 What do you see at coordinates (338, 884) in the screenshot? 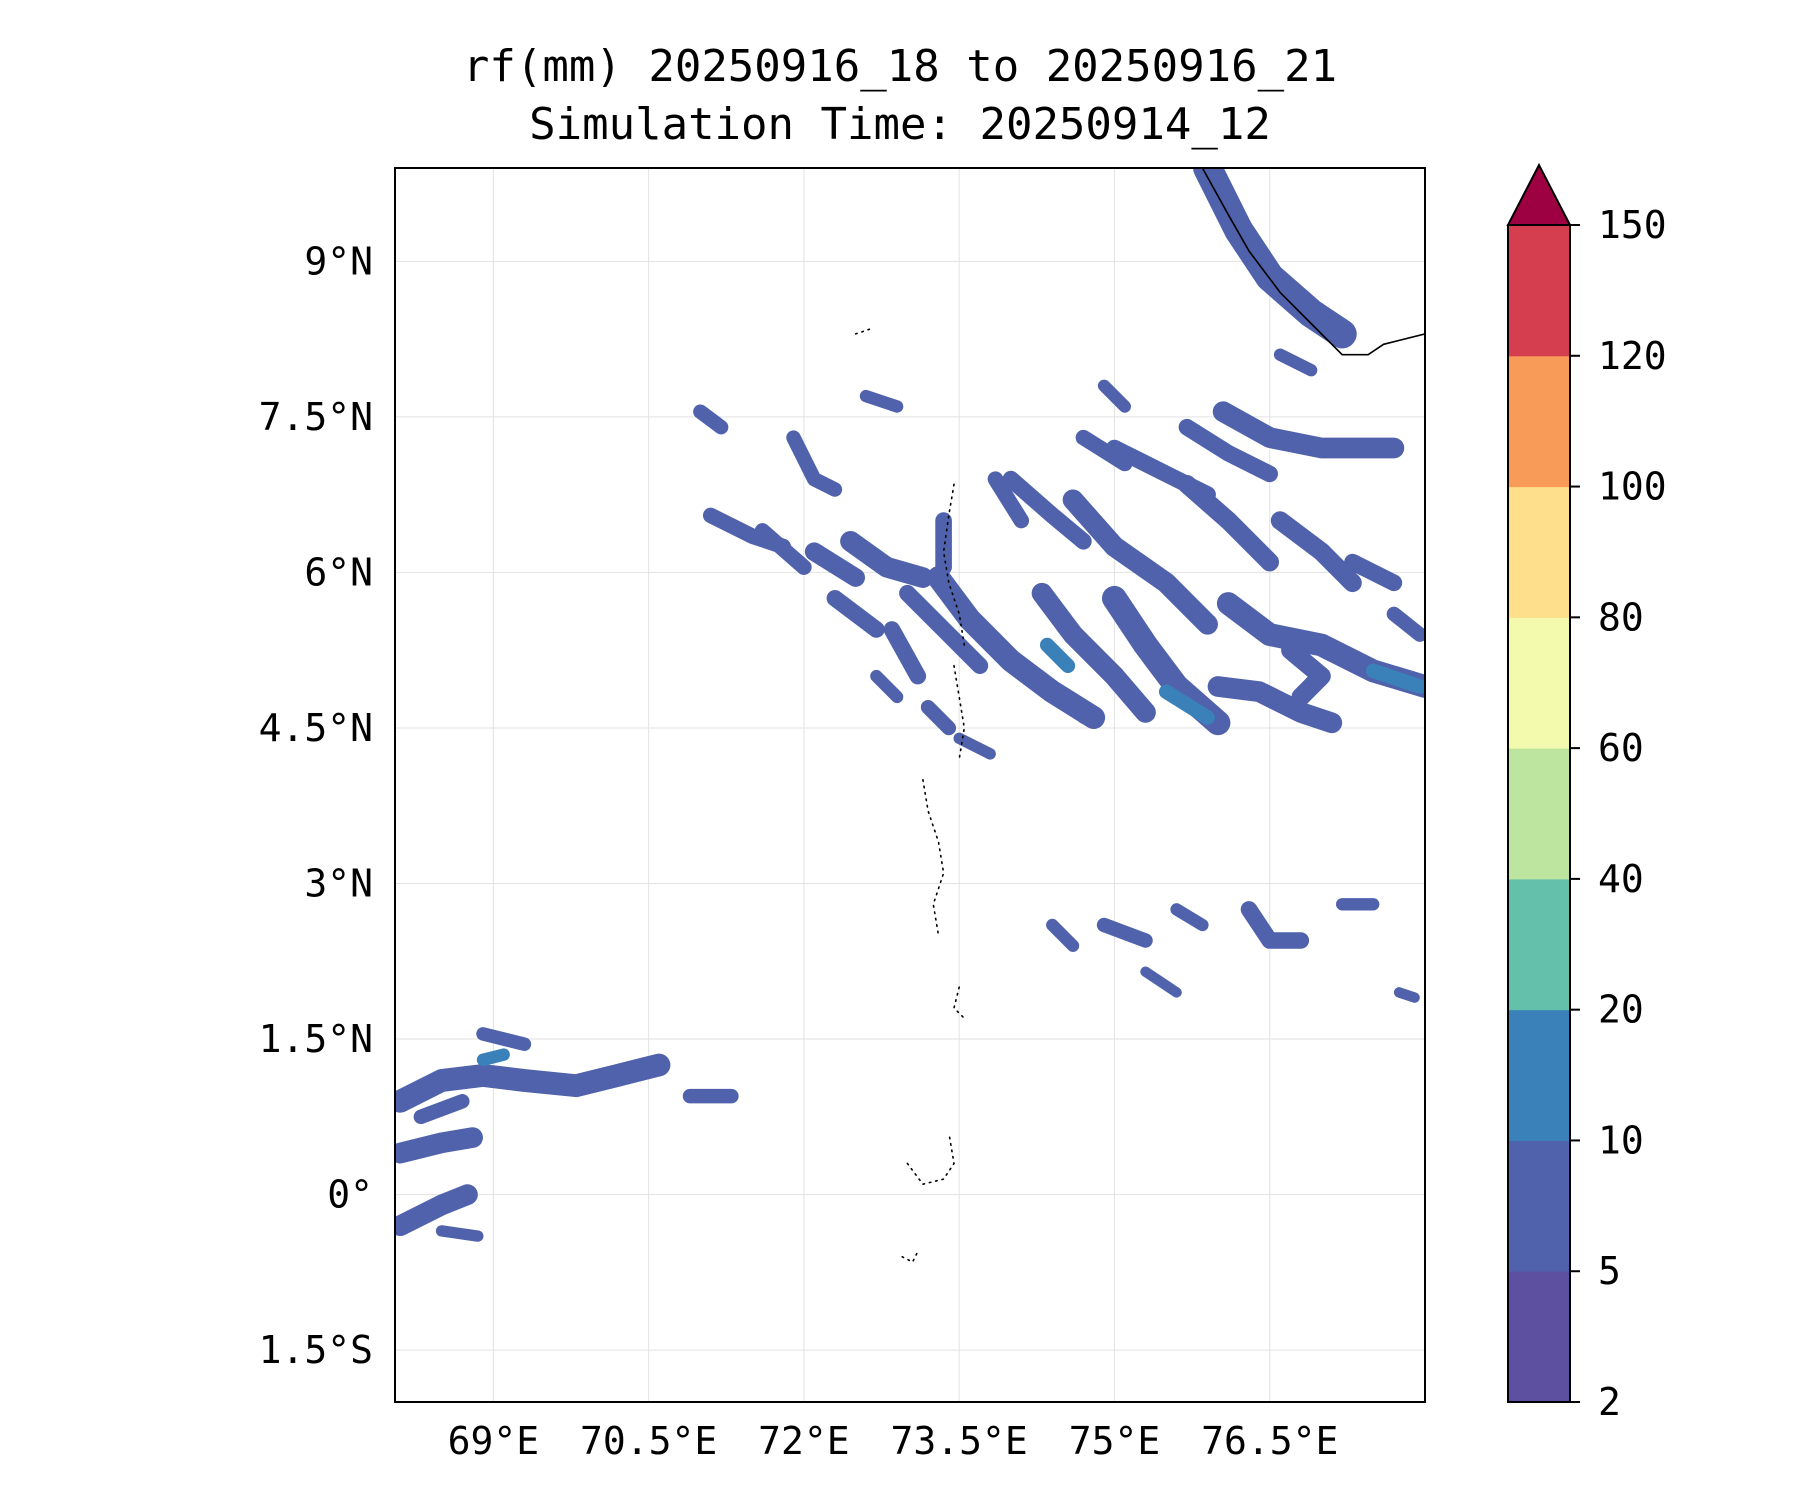
I see `y-tick-label: 3°N` at bounding box center [338, 884].